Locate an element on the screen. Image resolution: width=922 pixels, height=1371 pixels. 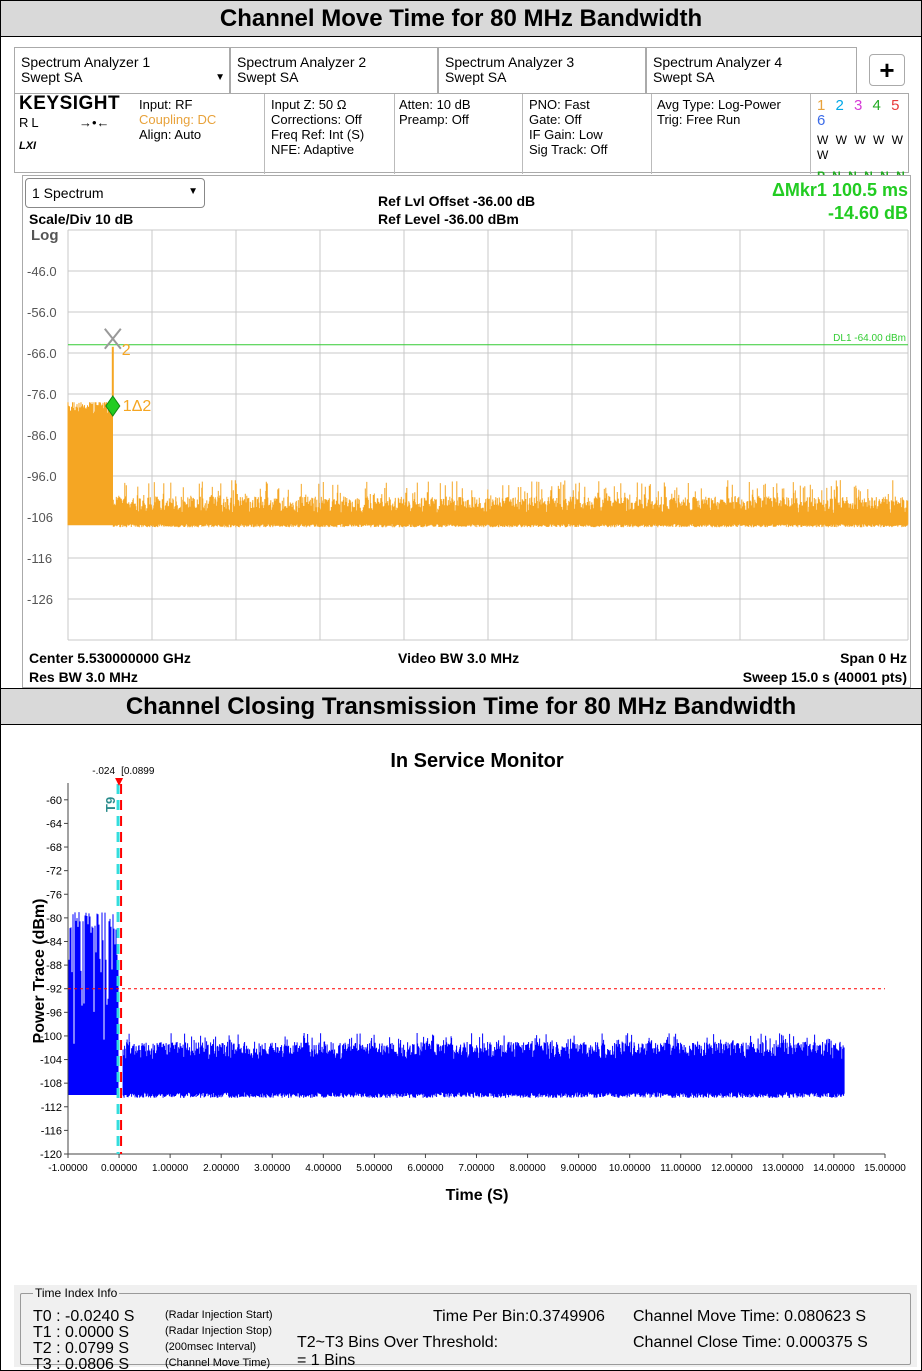
marker-1-diamond-icon is located at coordinates (113, 406).